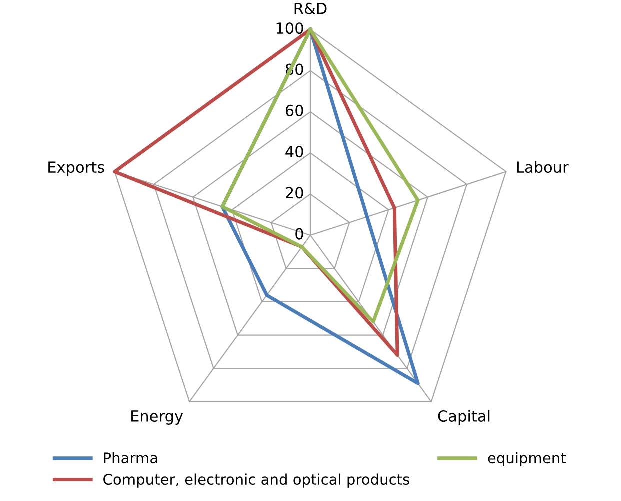 This screenshot has height=501, width=621. I want to click on spoke-label: Labour, so click(543, 167).